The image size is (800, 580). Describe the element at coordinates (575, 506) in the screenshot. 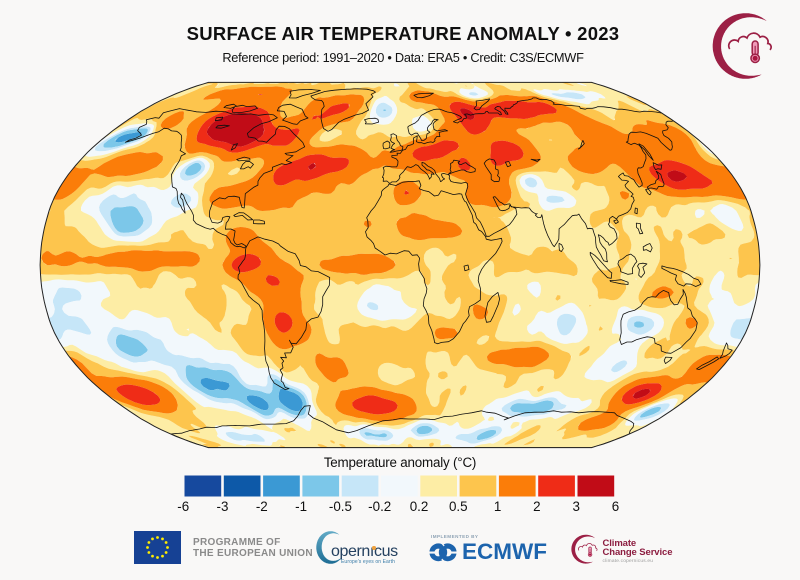

I see `svg-text: 3` at that location.